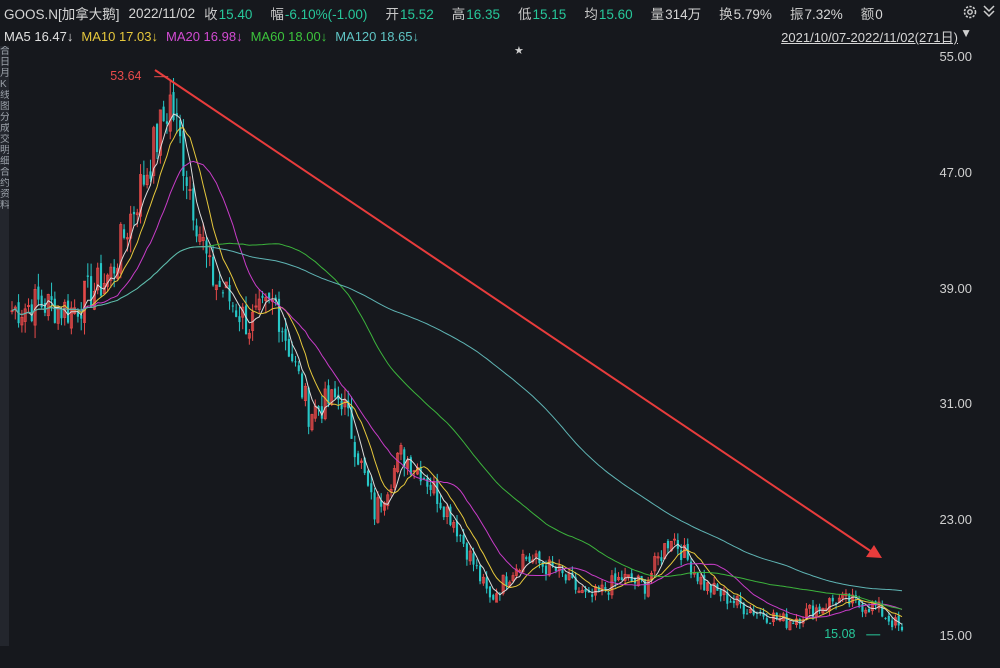  What do you see at coordinates (204, 36) in the screenshot?
I see `ma20-value: MA20 16.98↓` at bounding box center [204, 36].